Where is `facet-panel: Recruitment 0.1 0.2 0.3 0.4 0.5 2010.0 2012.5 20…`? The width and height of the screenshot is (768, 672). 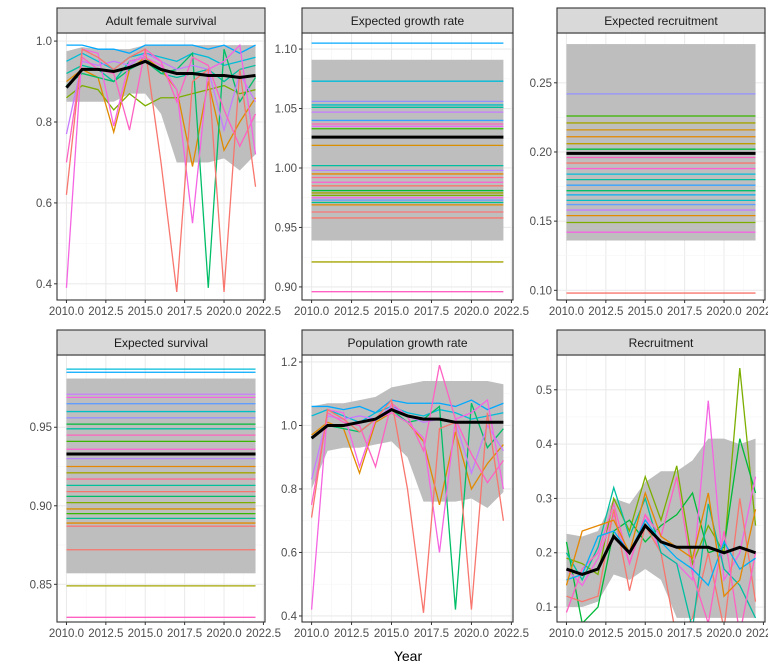 facet-panel: Recruitment 0.1 0.2 0.3 0.4 0.5 2010.0 2012.5 20… is located at coordinates (652, 484).